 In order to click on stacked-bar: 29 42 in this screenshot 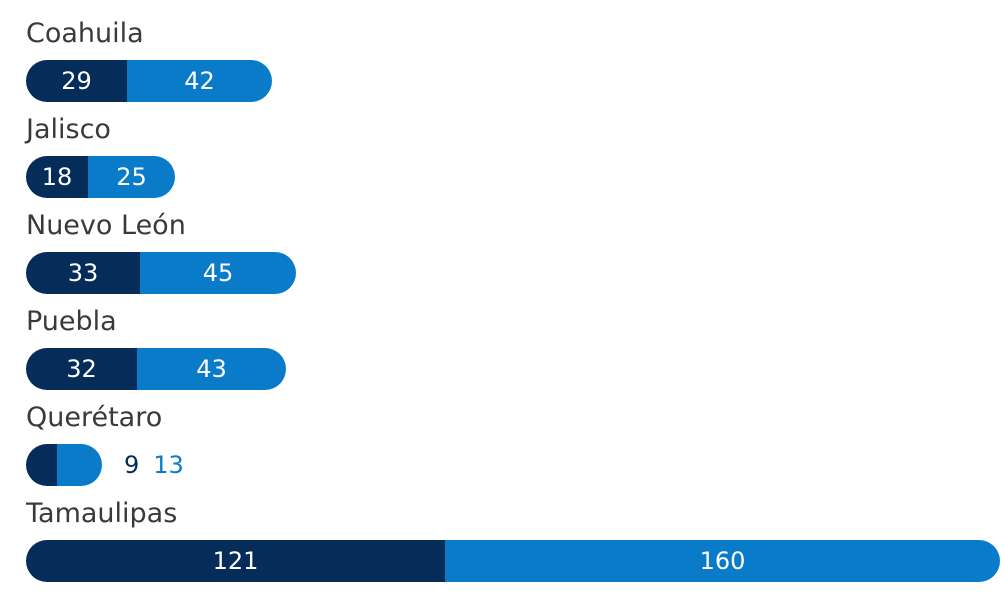, I will do `click(149, 81)`.